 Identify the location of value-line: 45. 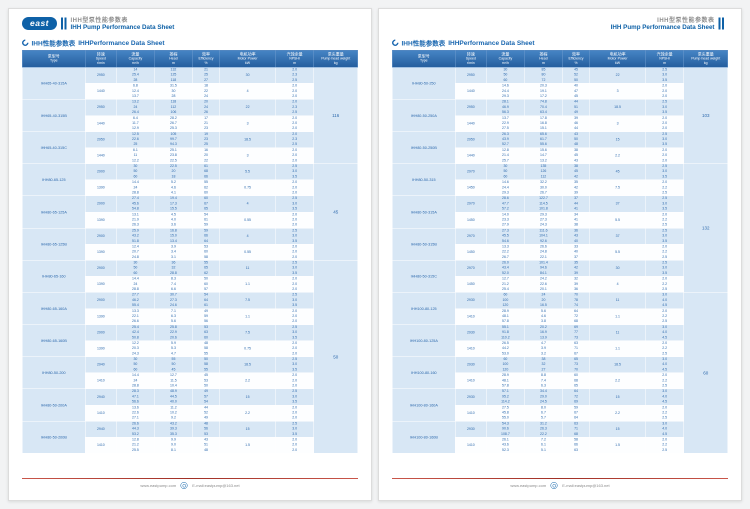
(576, 96).